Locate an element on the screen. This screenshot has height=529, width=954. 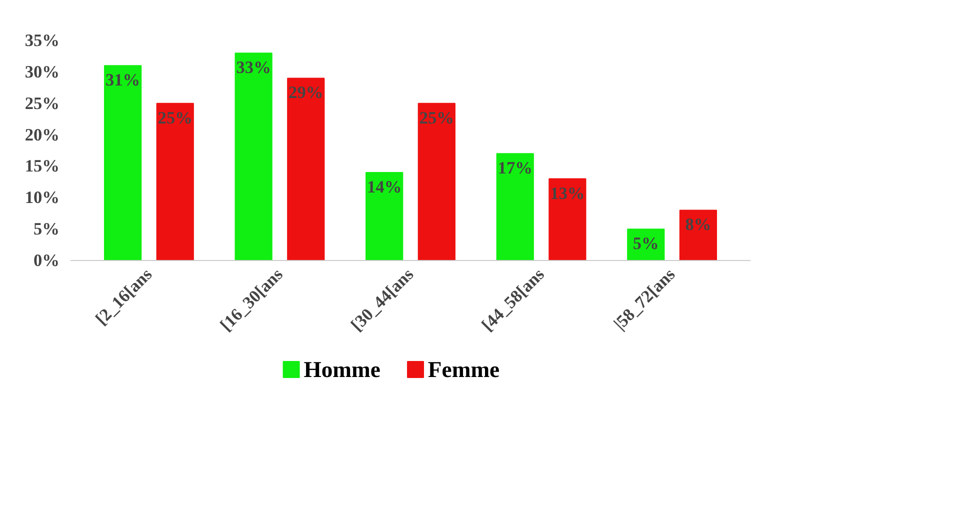
y-tick-label: 0% is located at coordinates (47, 260).